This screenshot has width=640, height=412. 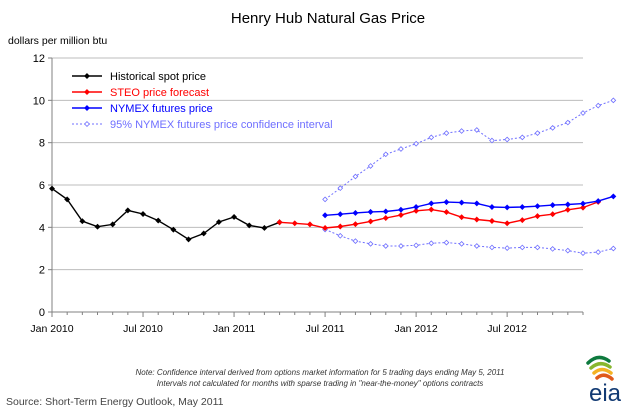 I want to click on eia-logo: eia, so click(x=604, y=381).